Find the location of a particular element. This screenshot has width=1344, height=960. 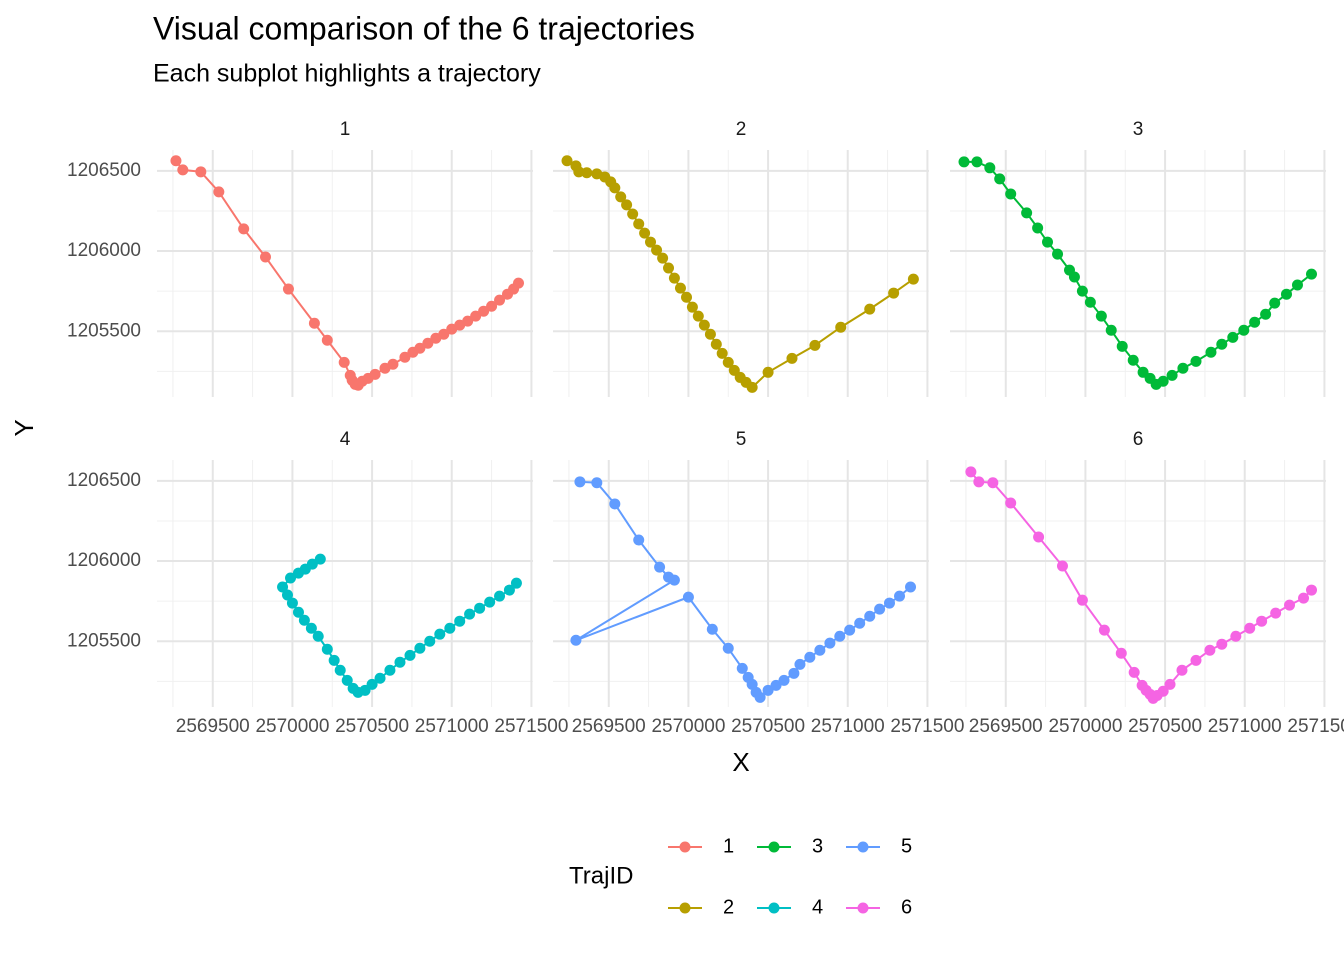

trajectory-line is located at coordinates (1138, 273).